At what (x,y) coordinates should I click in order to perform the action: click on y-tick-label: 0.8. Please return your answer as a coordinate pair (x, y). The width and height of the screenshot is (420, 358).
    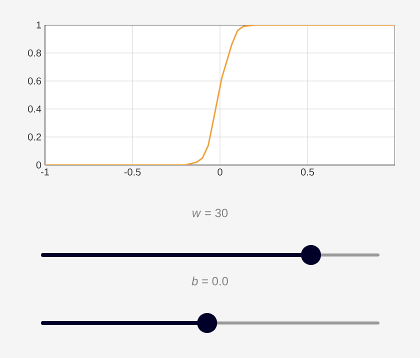
    Looking at the image, I should click on (35, 53).